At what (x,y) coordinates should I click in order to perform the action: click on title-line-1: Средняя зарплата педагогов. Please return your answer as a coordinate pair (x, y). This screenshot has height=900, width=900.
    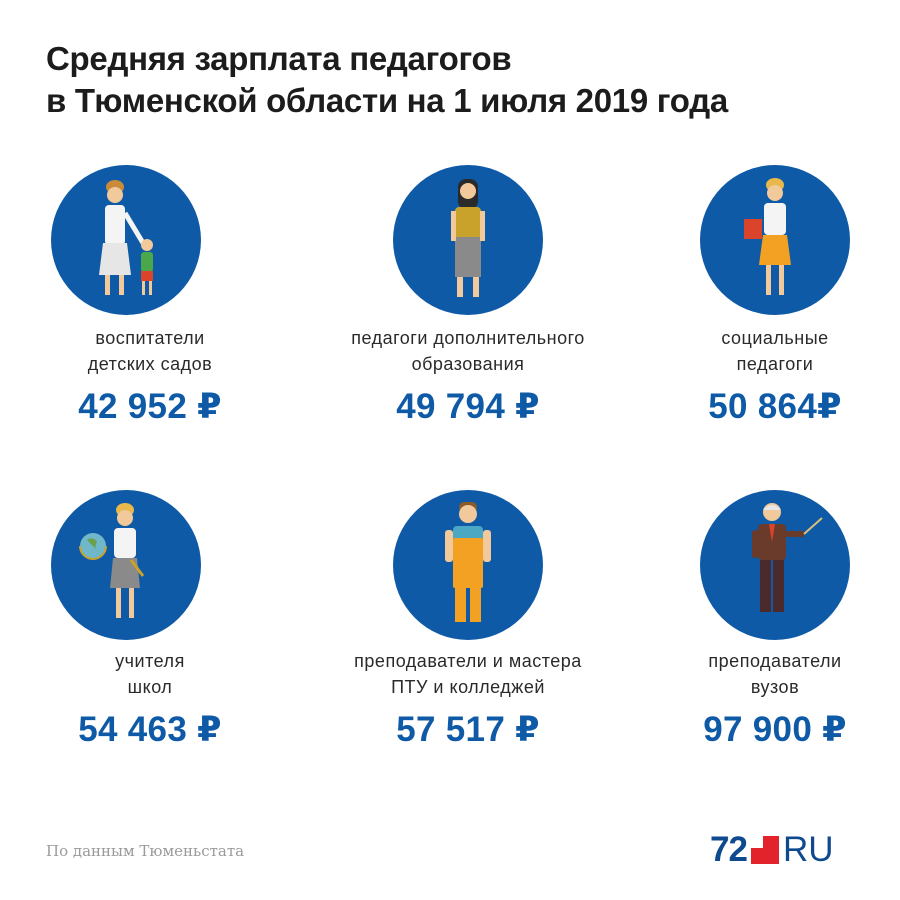
    Looking at the image, I should click on (279, 58).